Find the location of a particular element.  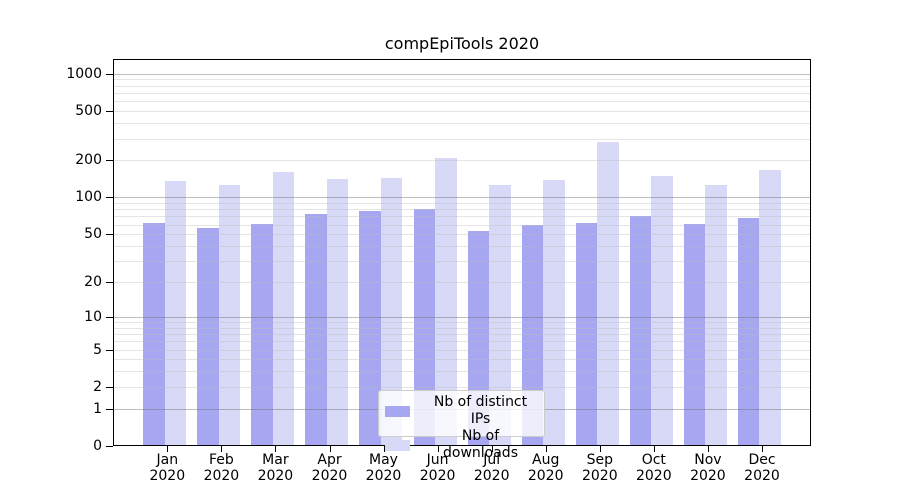

bar-distinct-ips-oct is located at coordinates (640, 330).